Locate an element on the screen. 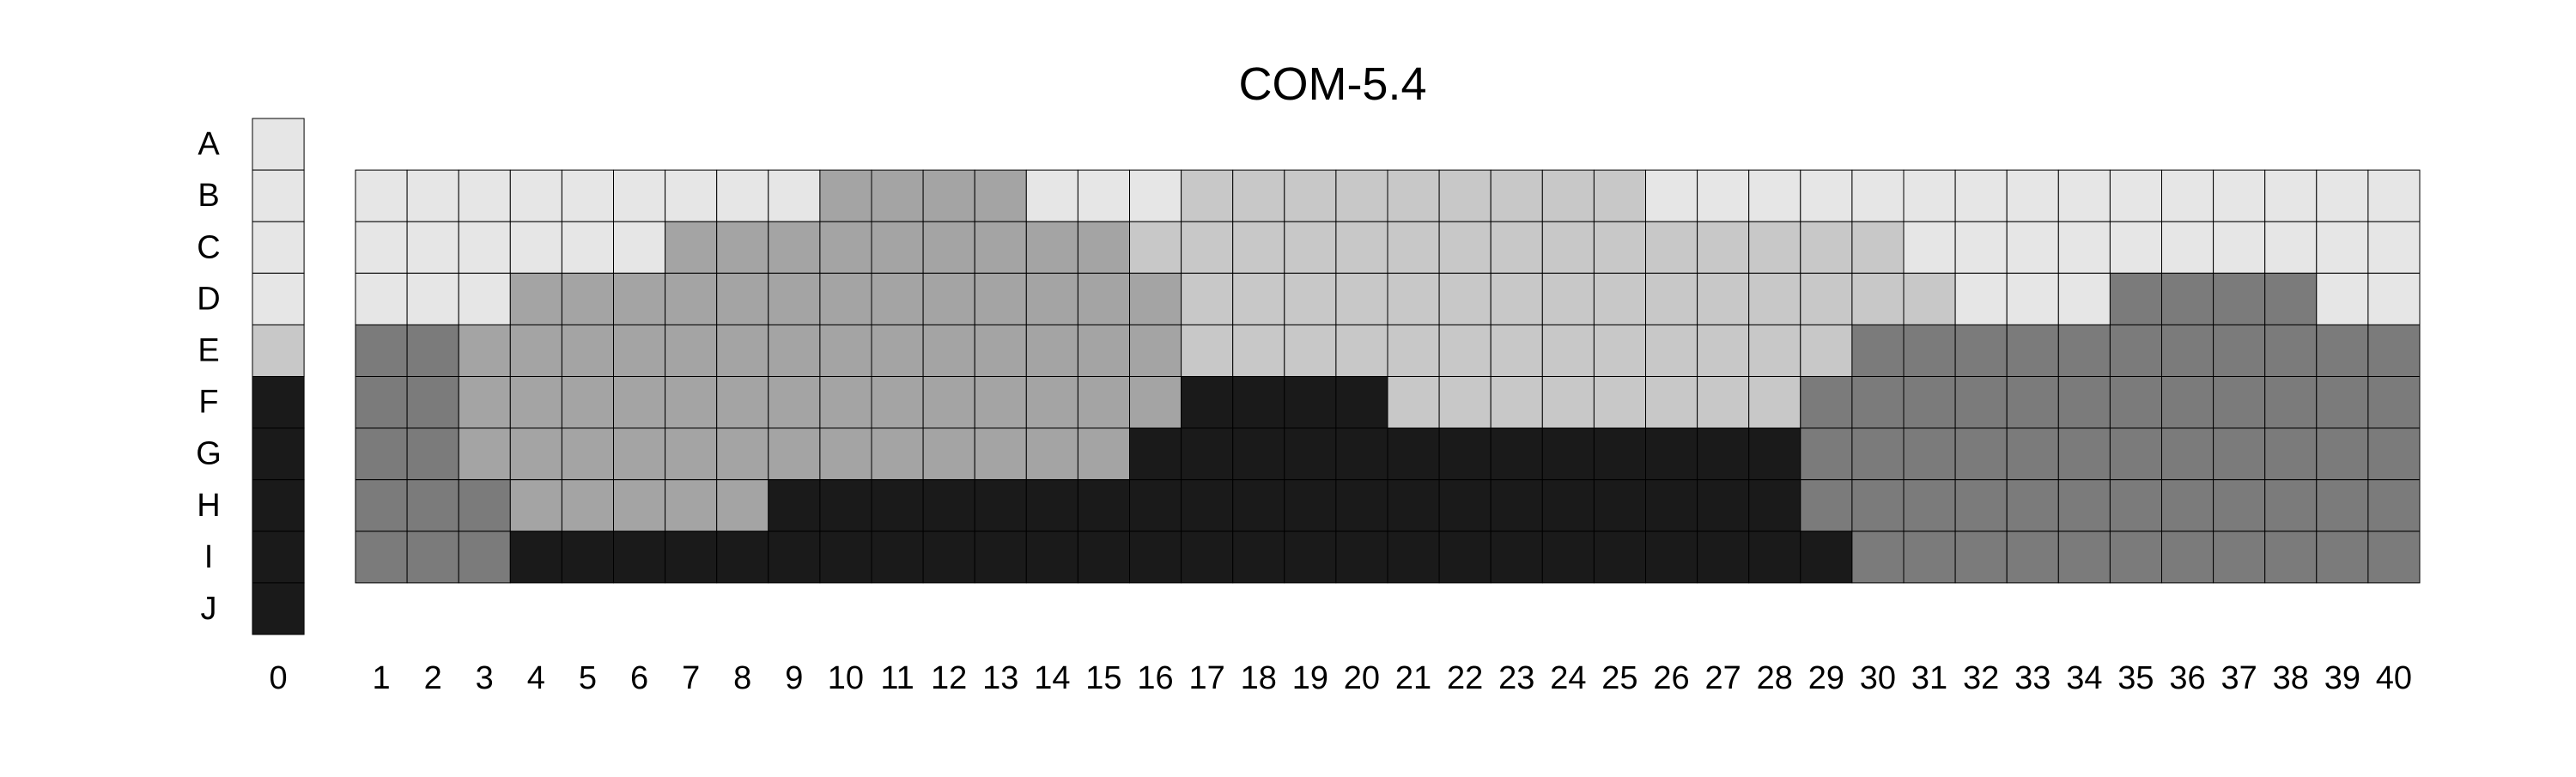 This screenshot has width=2576, height=777. column-label-28: 28 is located at coordinates (1775, 678).